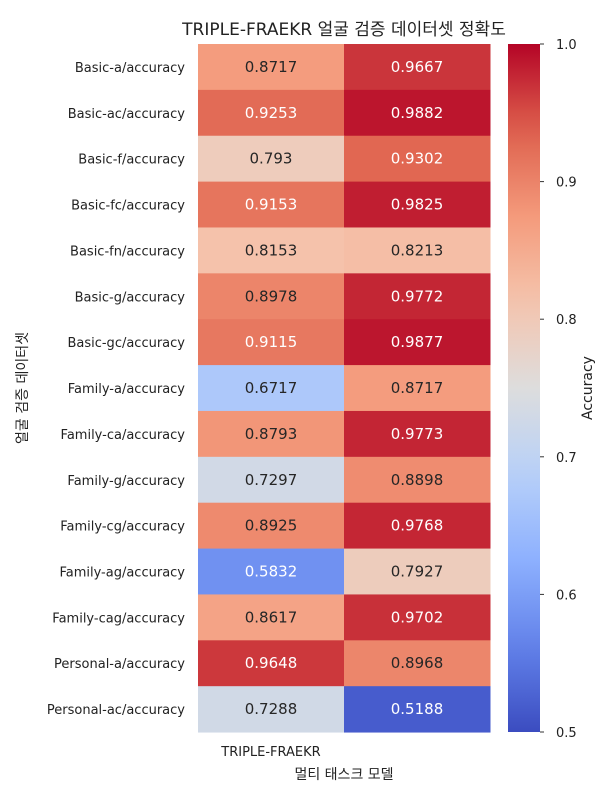  I want to click on y-tick-label: Basic-g/accuracy, so click(130, 297).